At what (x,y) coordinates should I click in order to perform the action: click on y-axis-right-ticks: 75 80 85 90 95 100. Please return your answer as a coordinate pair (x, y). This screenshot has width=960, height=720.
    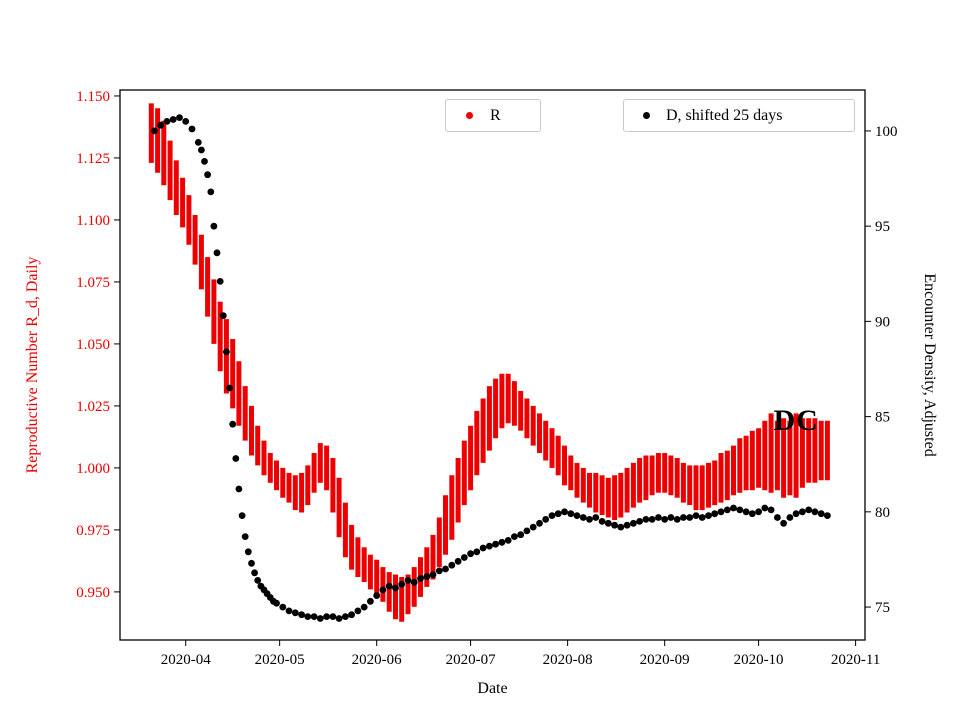
    Looking at the image, I should click on (881, 370).